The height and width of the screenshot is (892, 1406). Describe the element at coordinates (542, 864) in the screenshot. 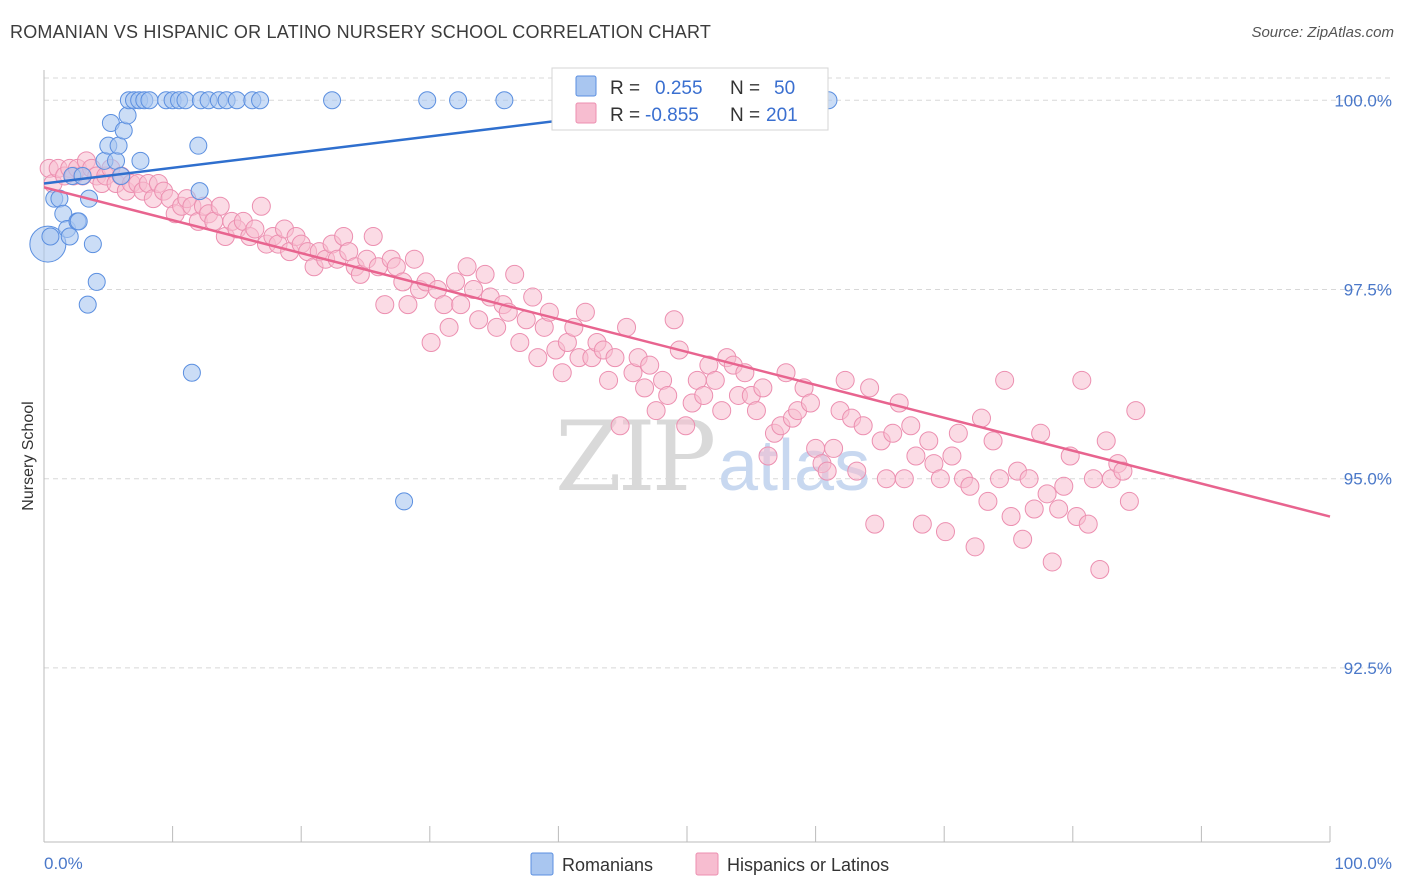

I see `bottom-legend-swatch-romanians` at that location.